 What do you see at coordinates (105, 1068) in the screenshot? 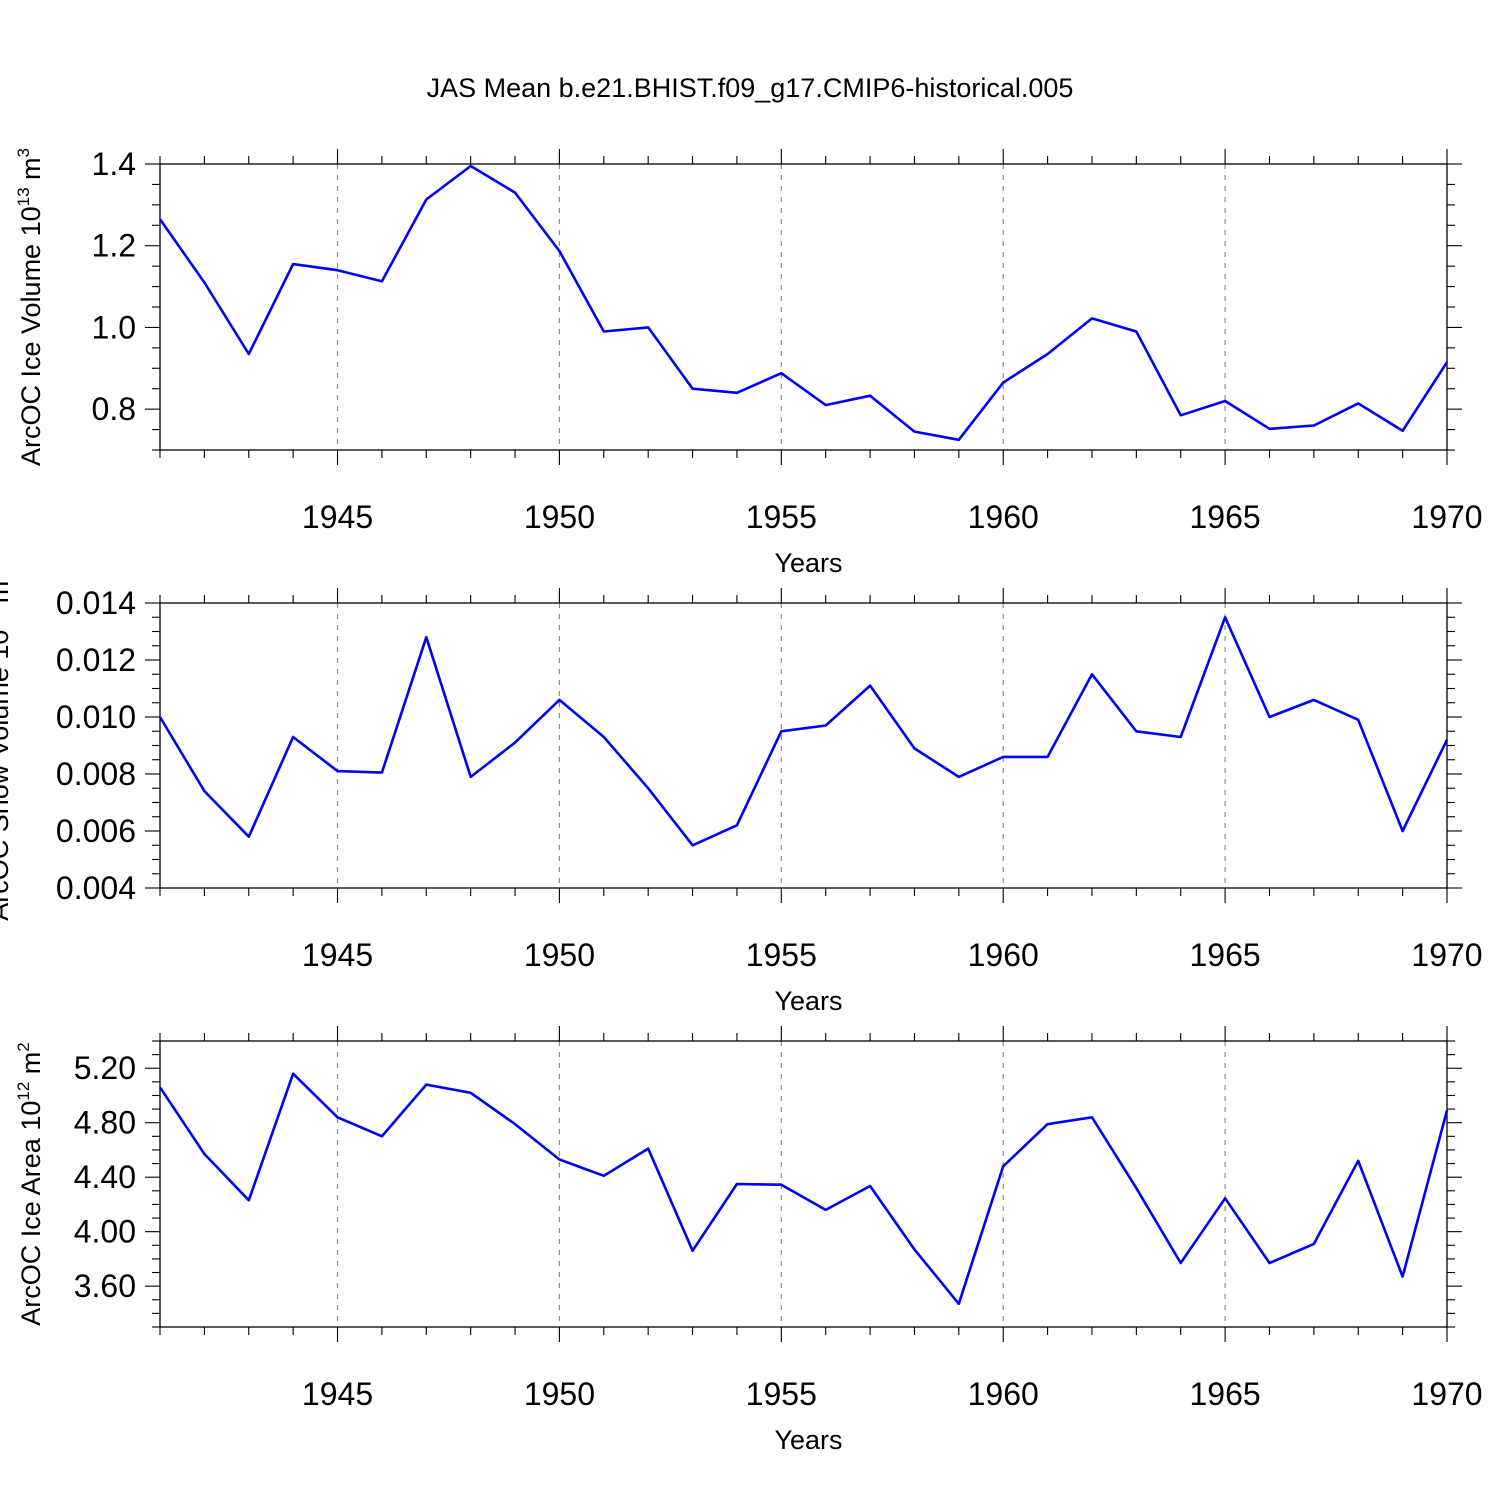
I see `y-tick-label: 5.20` at bounding box center [105, 1068].